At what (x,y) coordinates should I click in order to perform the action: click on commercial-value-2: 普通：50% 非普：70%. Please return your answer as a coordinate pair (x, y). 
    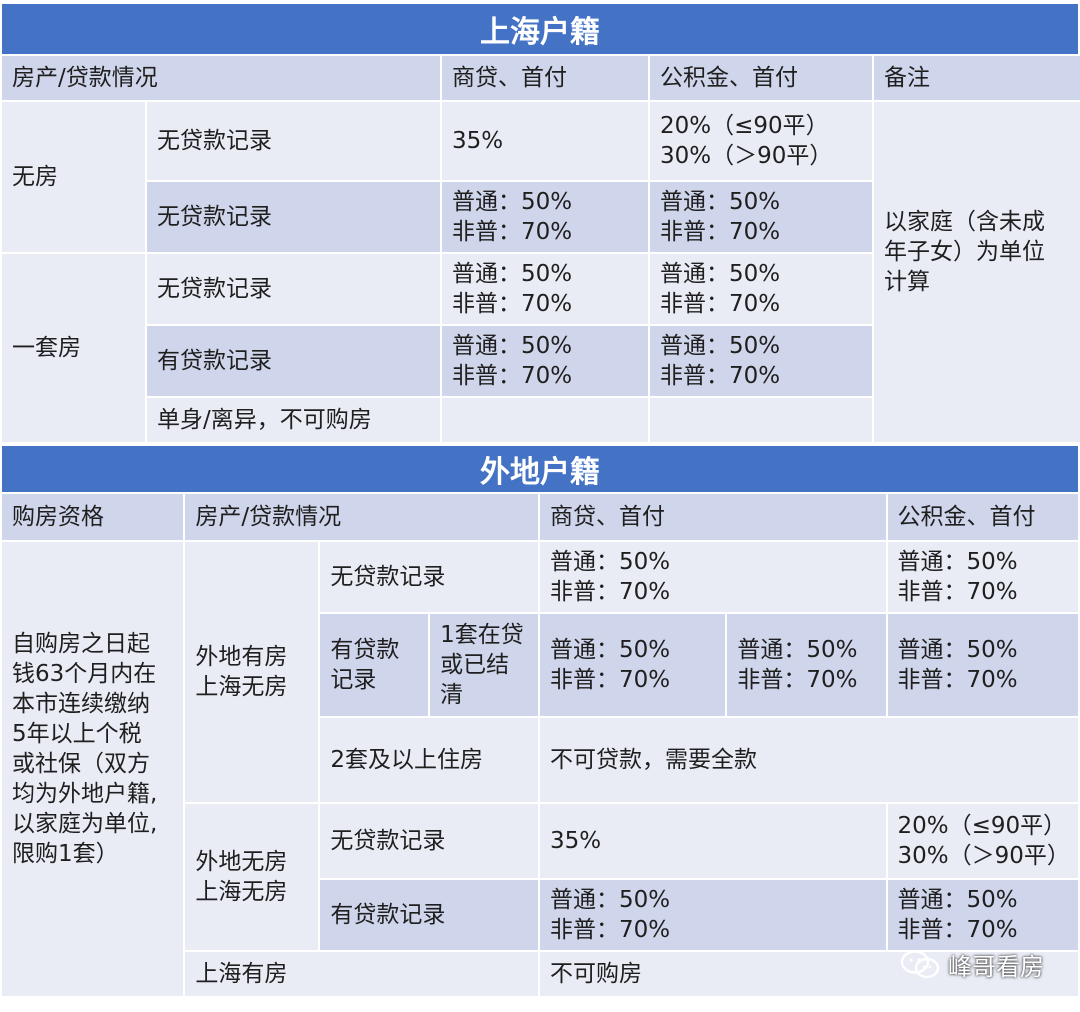
    Looking at the image, I should click on (806, 665).